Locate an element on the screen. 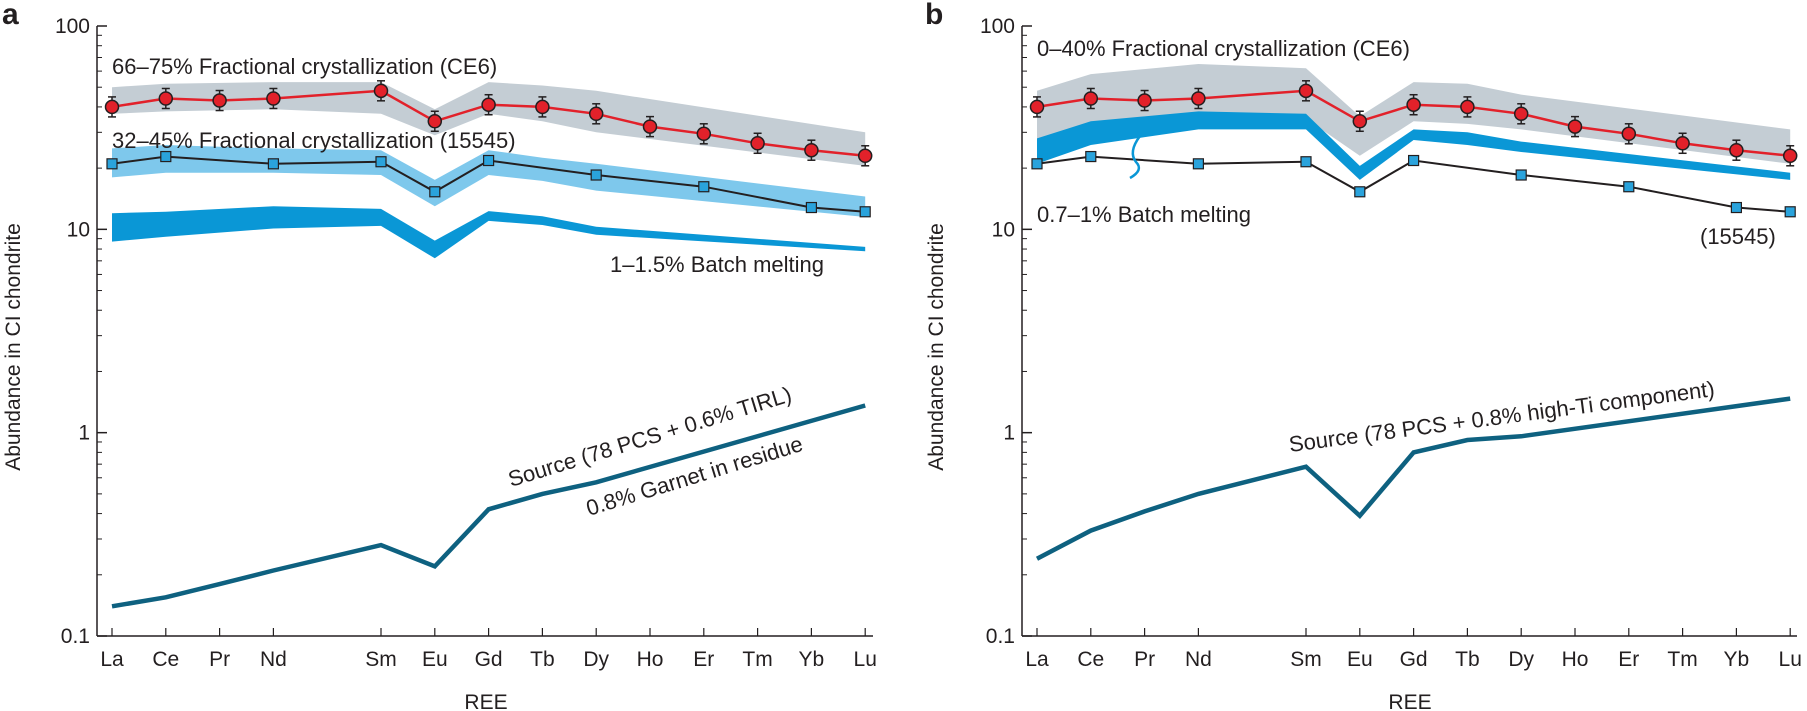 This screenshot has height=711, width=1807. annotation-15545: (15545) is located at coordinates (1738, 236).